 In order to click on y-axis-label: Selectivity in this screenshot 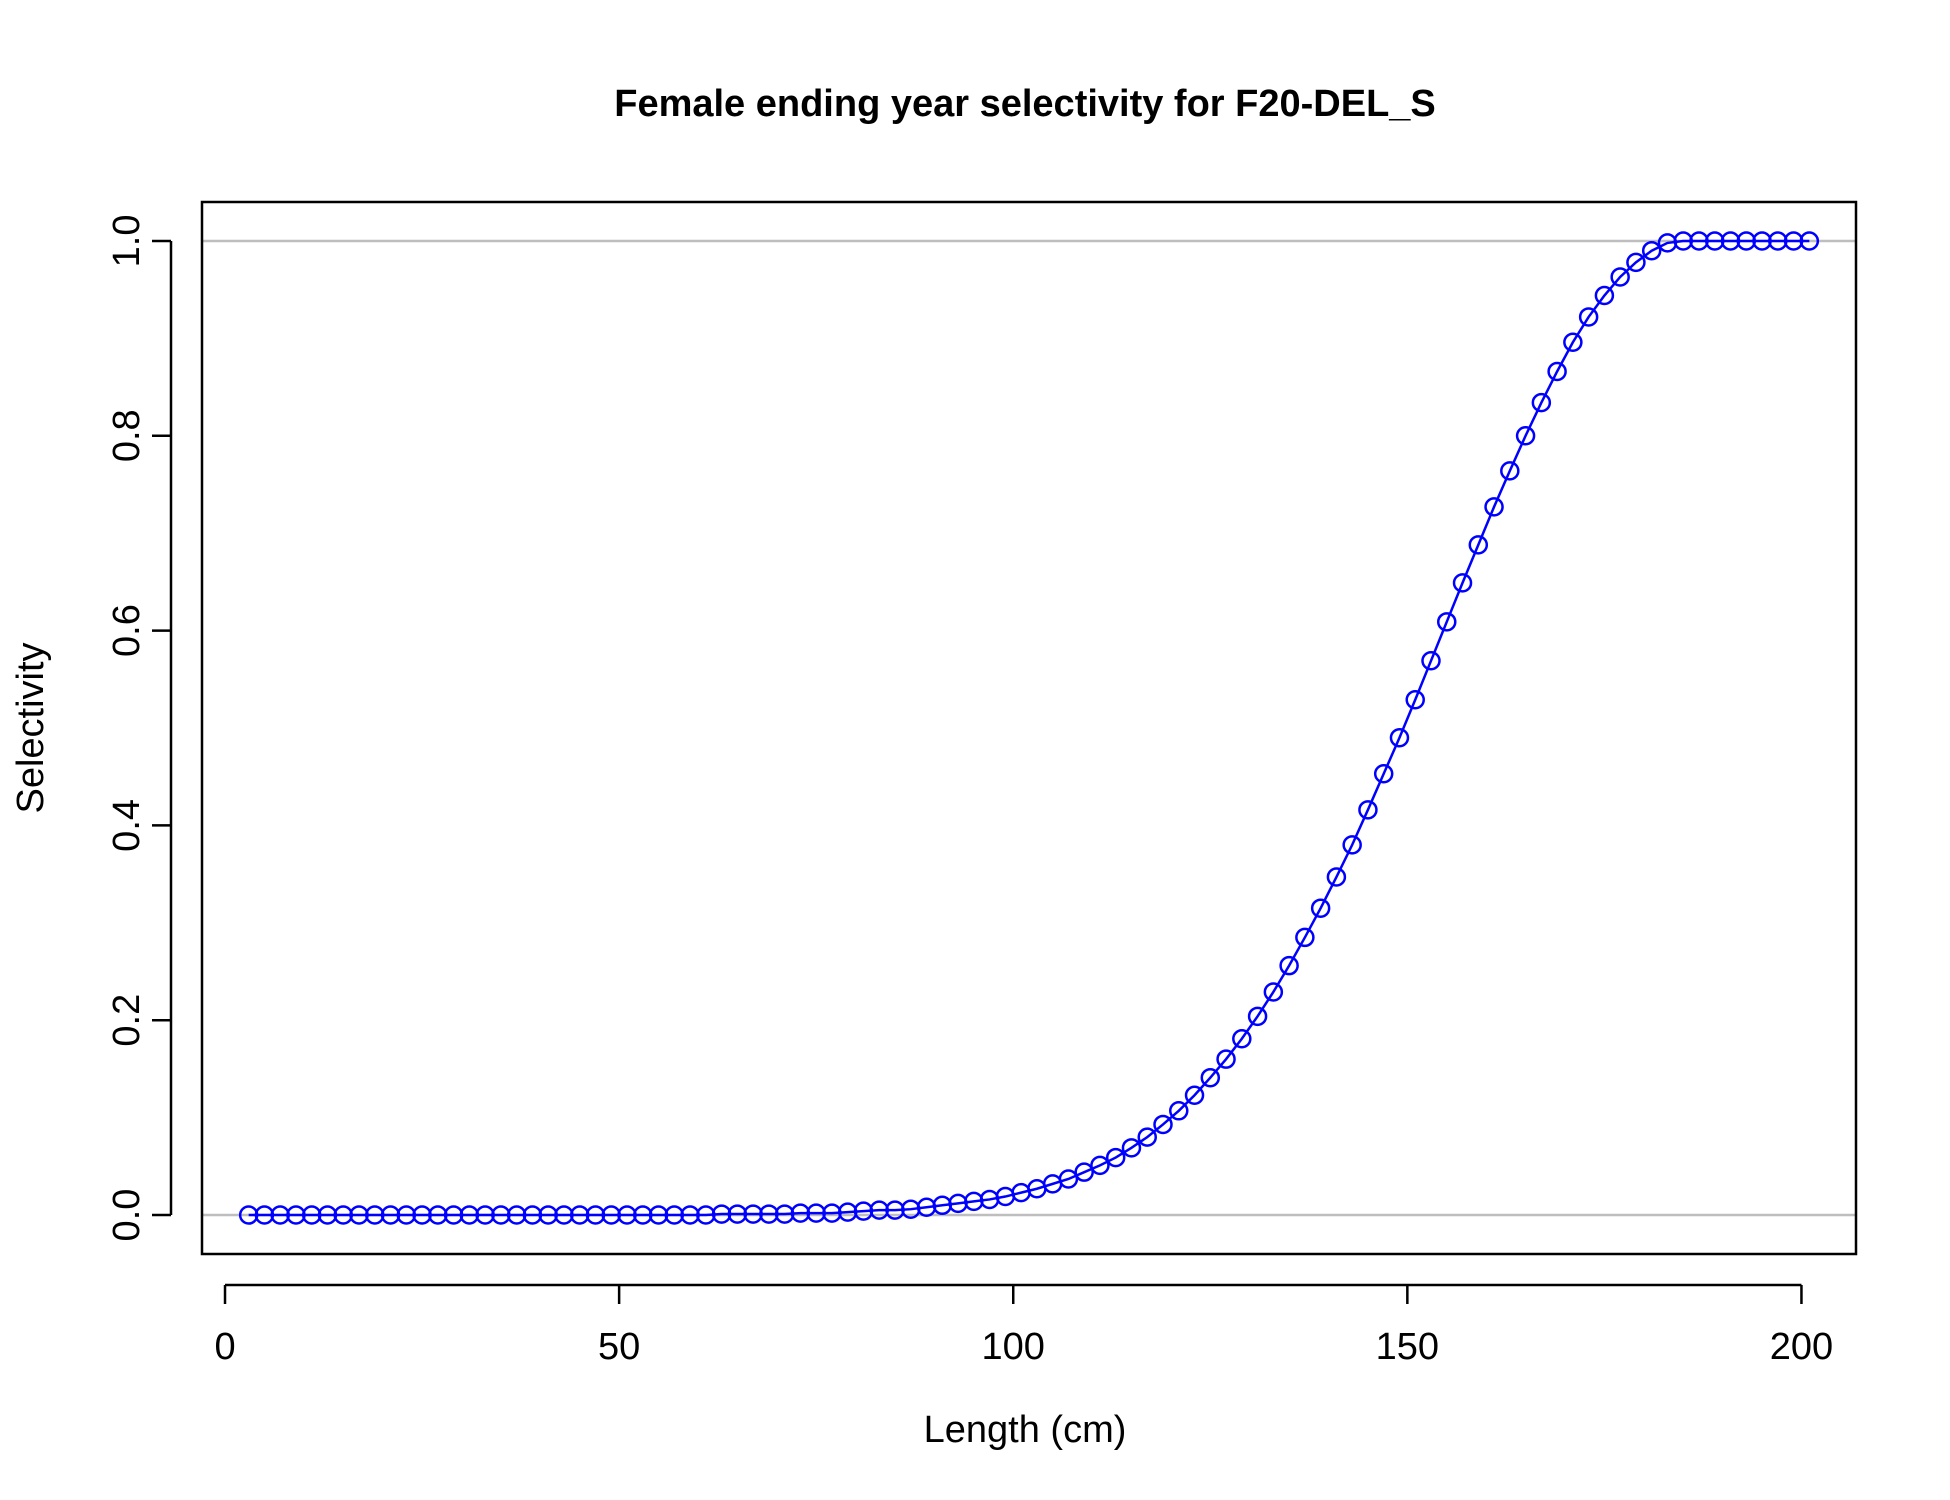, I will do `click(31, 727)`.